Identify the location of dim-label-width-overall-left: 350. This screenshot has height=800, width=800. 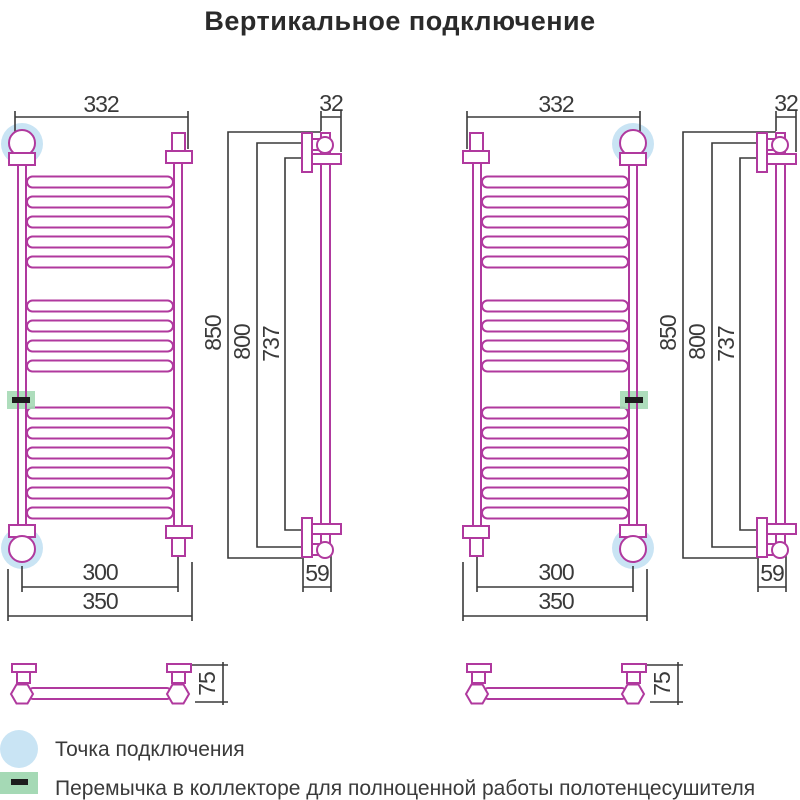
(100, 601).